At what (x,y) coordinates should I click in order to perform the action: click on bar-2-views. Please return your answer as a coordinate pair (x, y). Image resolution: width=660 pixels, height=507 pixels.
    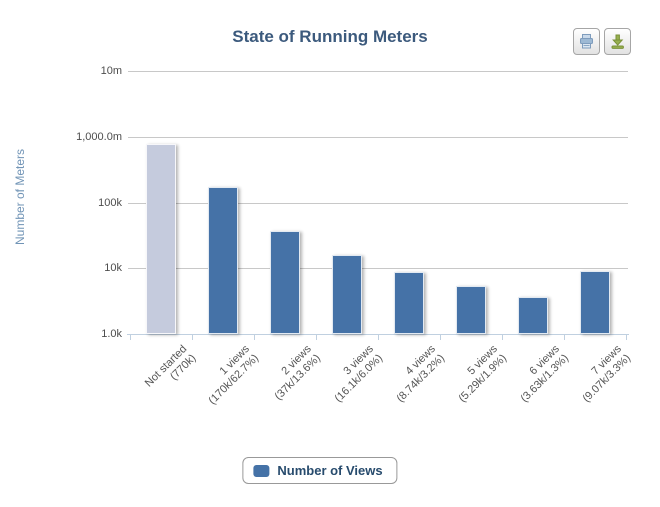
    Looking at the image, I should click on (285, 282).